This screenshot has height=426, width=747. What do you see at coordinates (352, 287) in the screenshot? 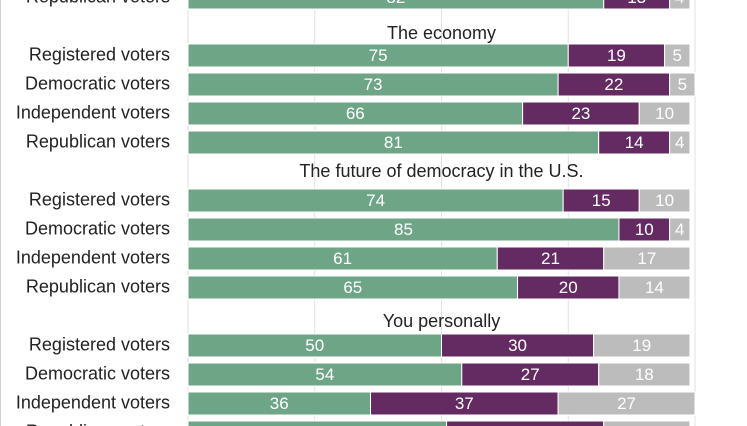
I see `data-label: 65` at bounding box center [352, 287].